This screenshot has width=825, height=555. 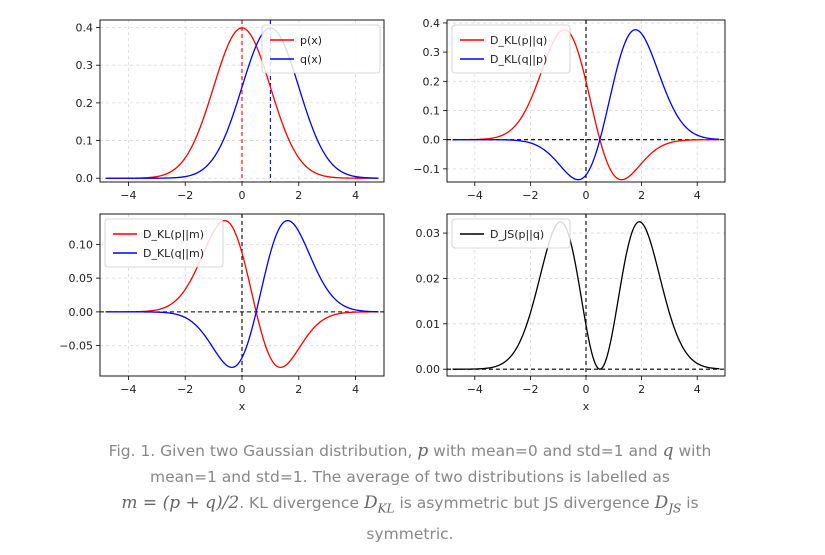 What do you see at coordinates (675, 508) in the screenshot?
I see `caption-djs-sub: JS` at bounding box center [675, 508].